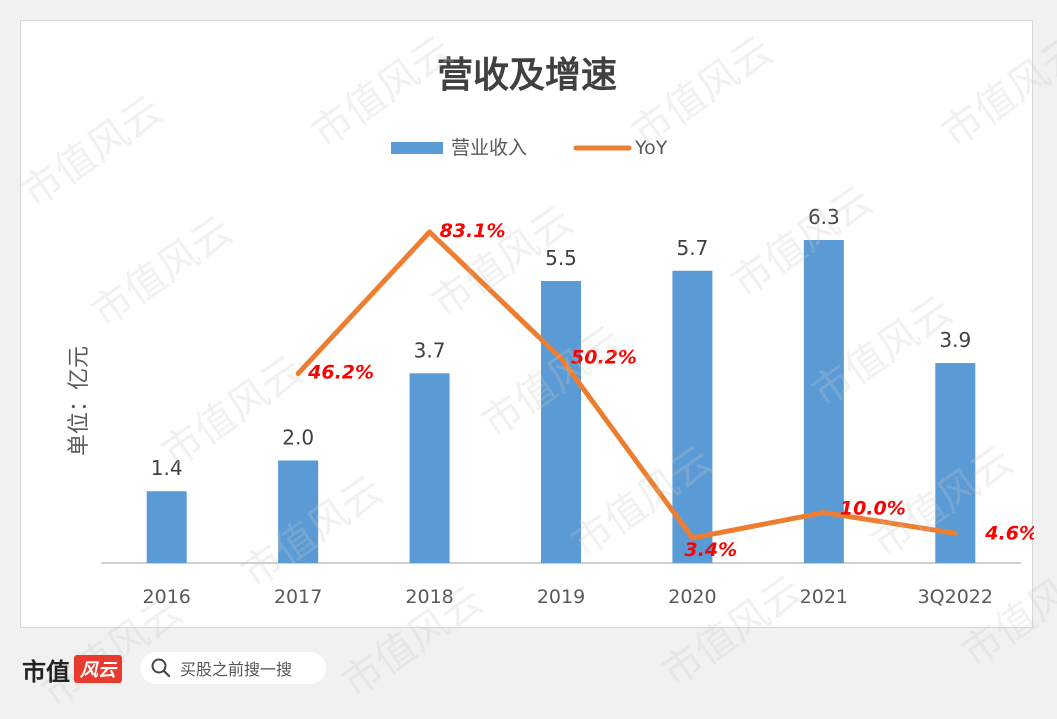 Image resolution: width=1057 pixels, height=719 pixels. Describe the element at coordinates (98, 669) in the screenshot. I see `brand-logo: 风云` at that location.